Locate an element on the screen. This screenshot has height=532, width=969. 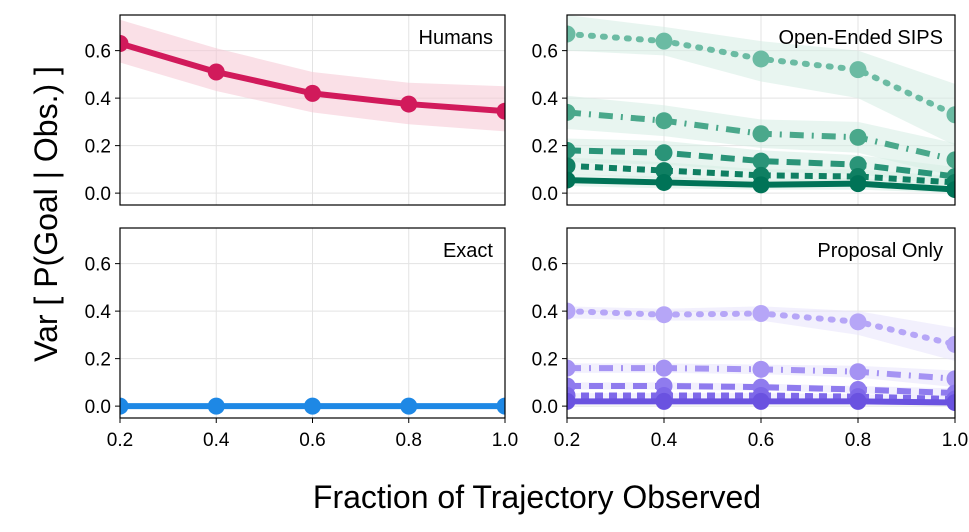
series-line-proposal-short-dash is located at coordinates (761, 397).